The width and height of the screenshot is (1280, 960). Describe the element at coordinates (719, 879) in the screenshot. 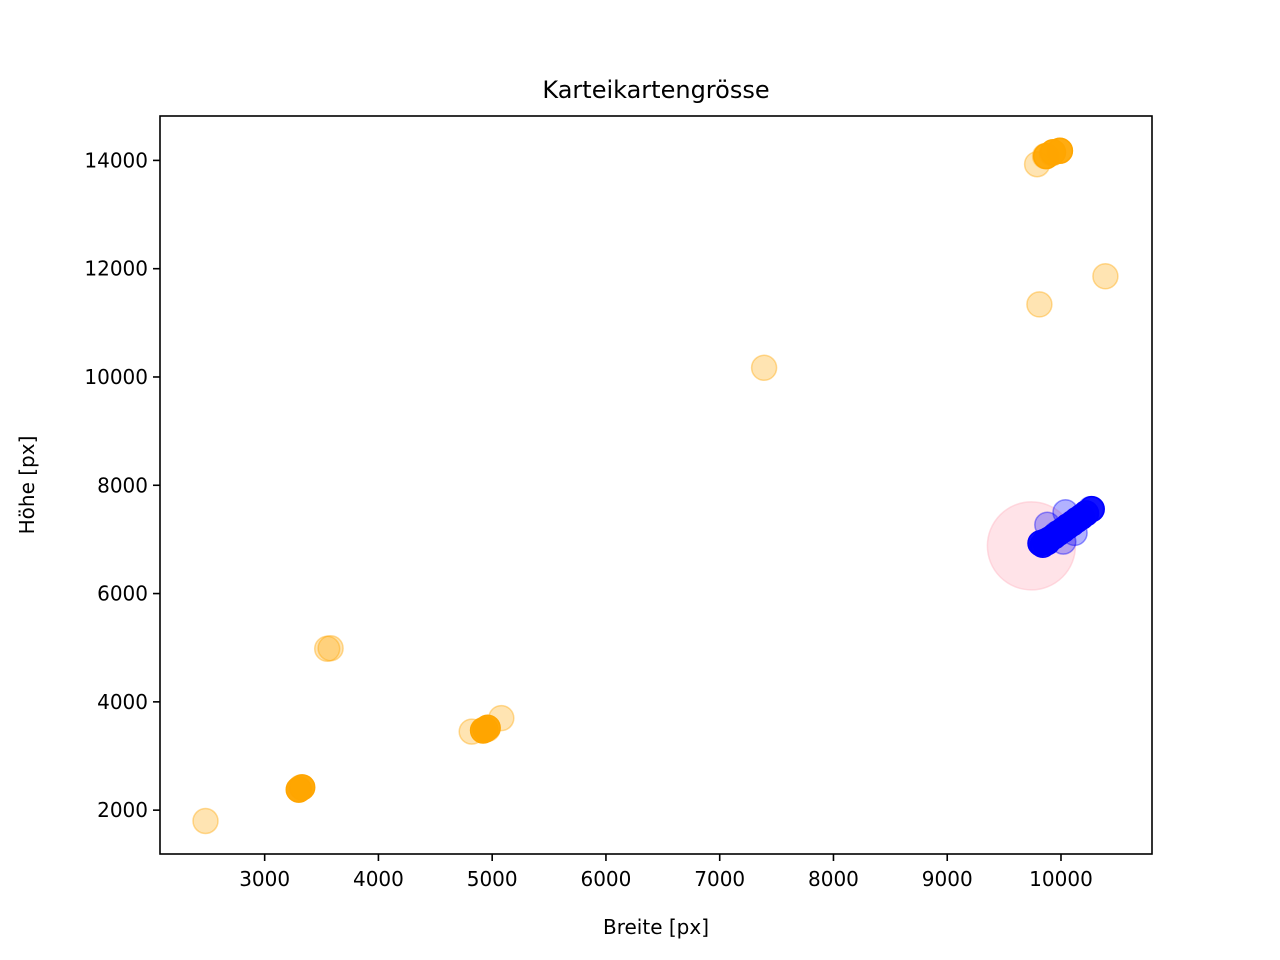

I see `x-tick-label: 7000` at that location.